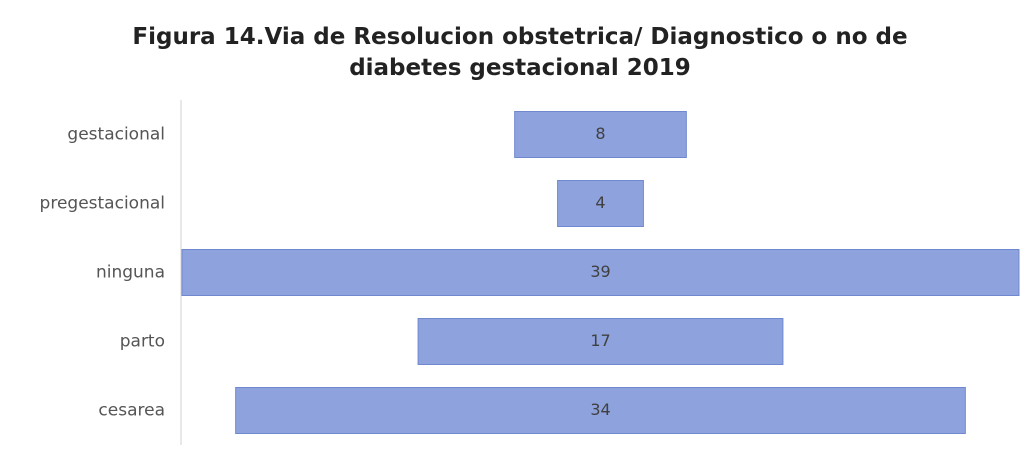  What do you see at coordinates (102, 204) in the screenshot?
I see `category-label: pregestacional` at bounding box center [102, 204].